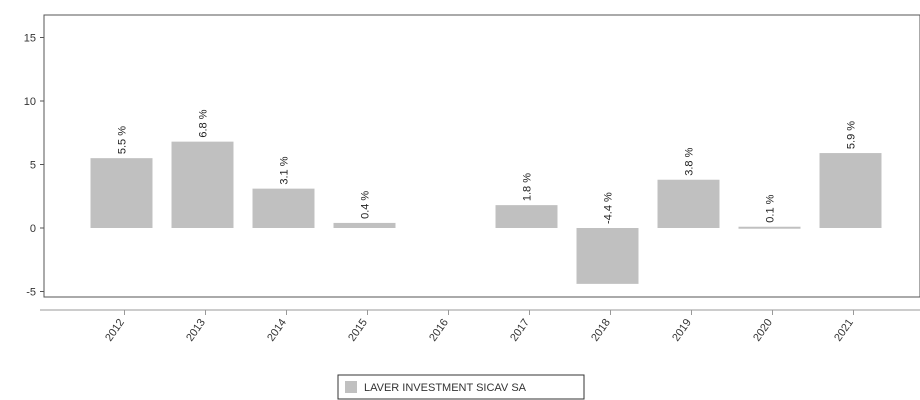 This screenshot has height=400, width=920. I want to click on y-tick-label: -5, so click(31, 293).